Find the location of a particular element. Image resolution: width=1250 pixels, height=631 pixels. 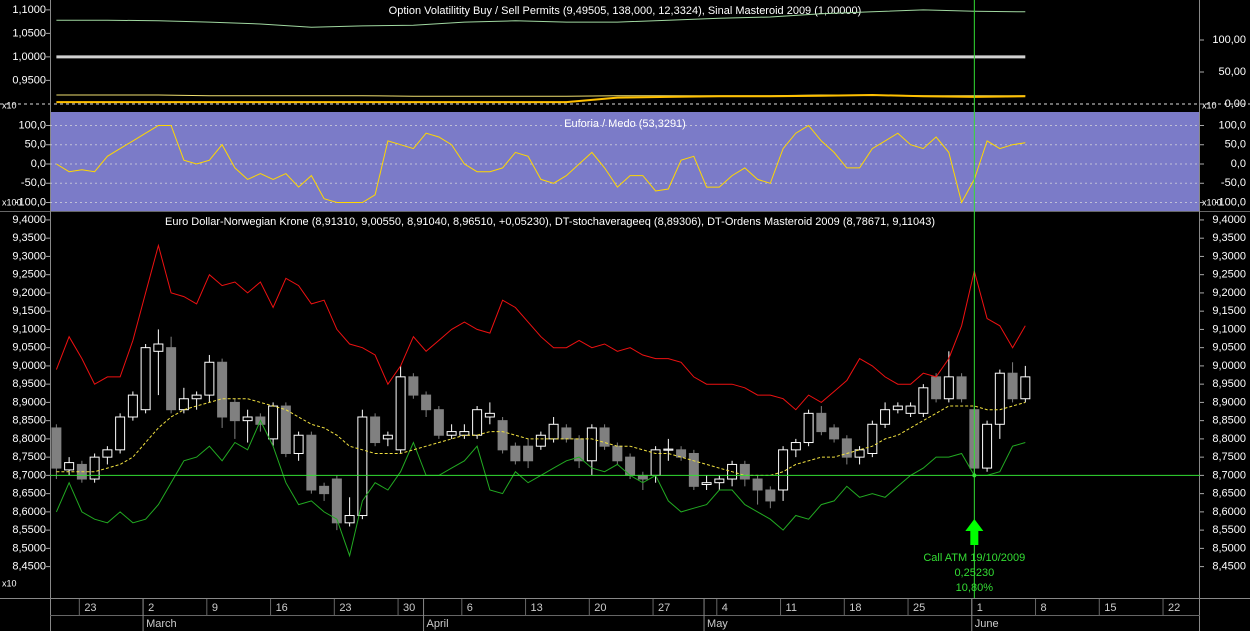

y-tick-label: 0,0 is located at coordinates (38, 164).